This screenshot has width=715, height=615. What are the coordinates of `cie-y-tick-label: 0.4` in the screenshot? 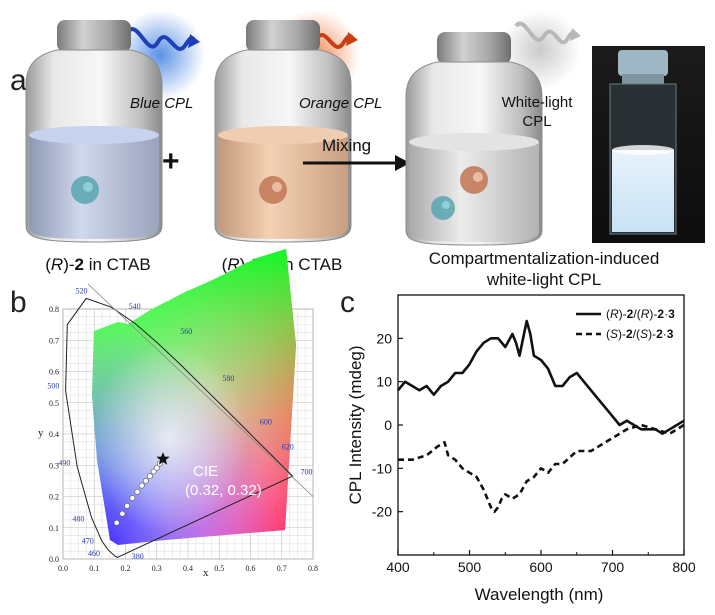 It's located at (54, 434).